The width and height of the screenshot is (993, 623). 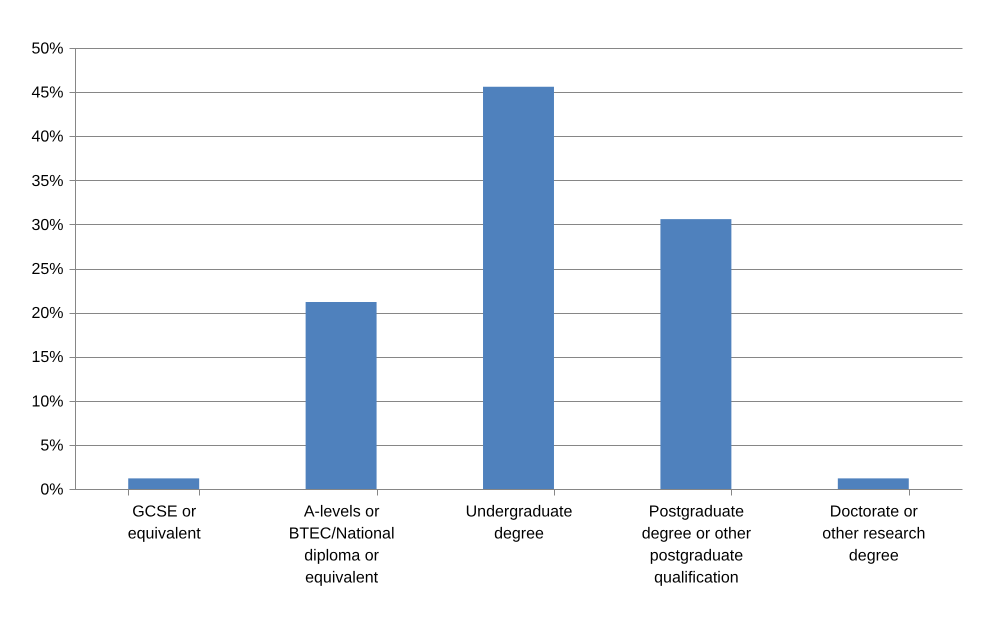 I want to click on y-tick-label: 50%, so click(x=47, y=49).